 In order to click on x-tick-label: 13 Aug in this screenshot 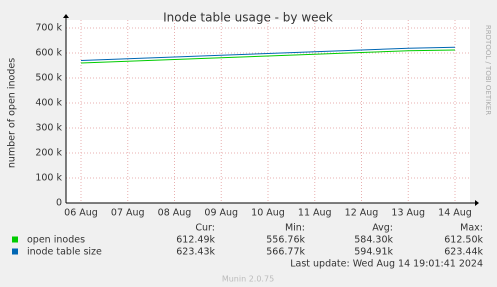, I will do `click(408, 213)`.